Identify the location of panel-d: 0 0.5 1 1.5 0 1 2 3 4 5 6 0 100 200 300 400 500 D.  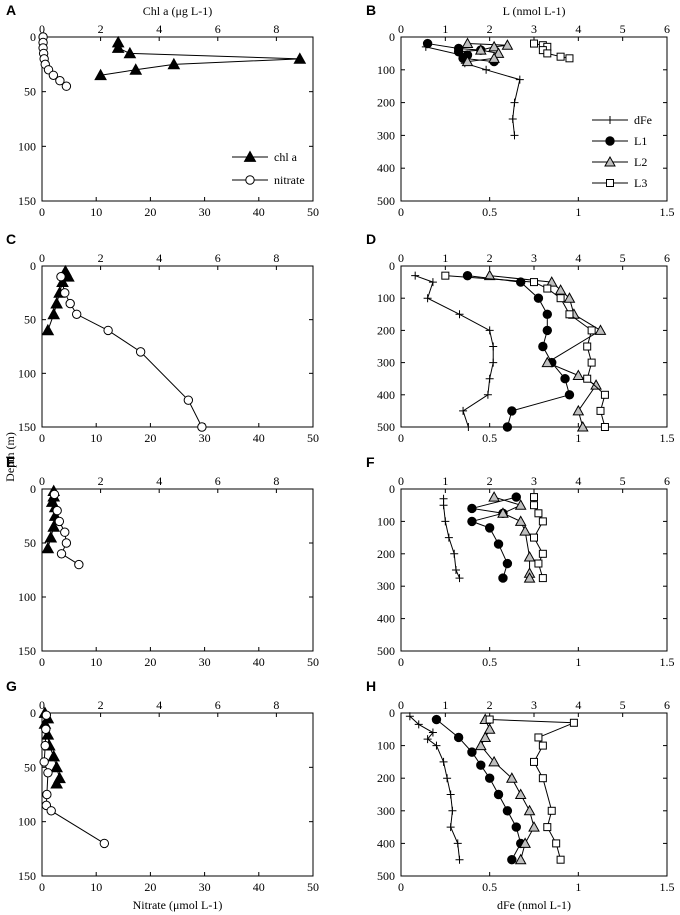
(520, 338).